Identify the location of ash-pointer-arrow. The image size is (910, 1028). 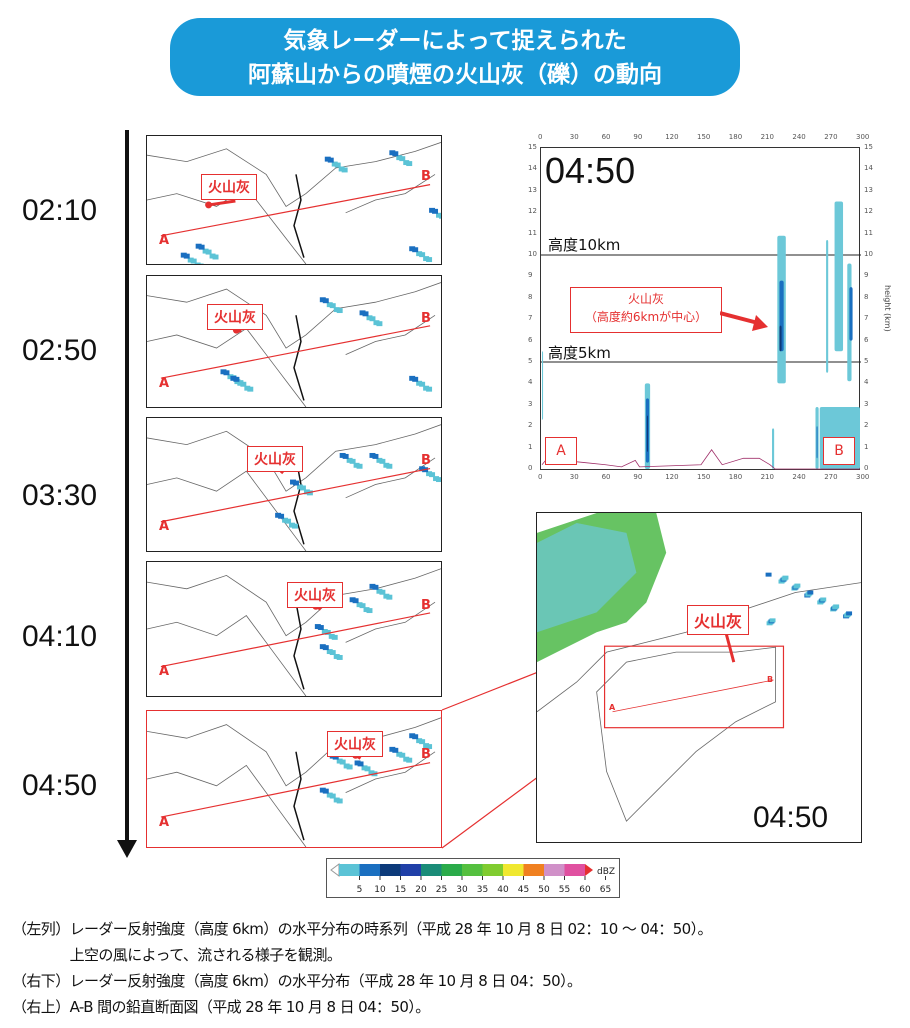
(222, 203).